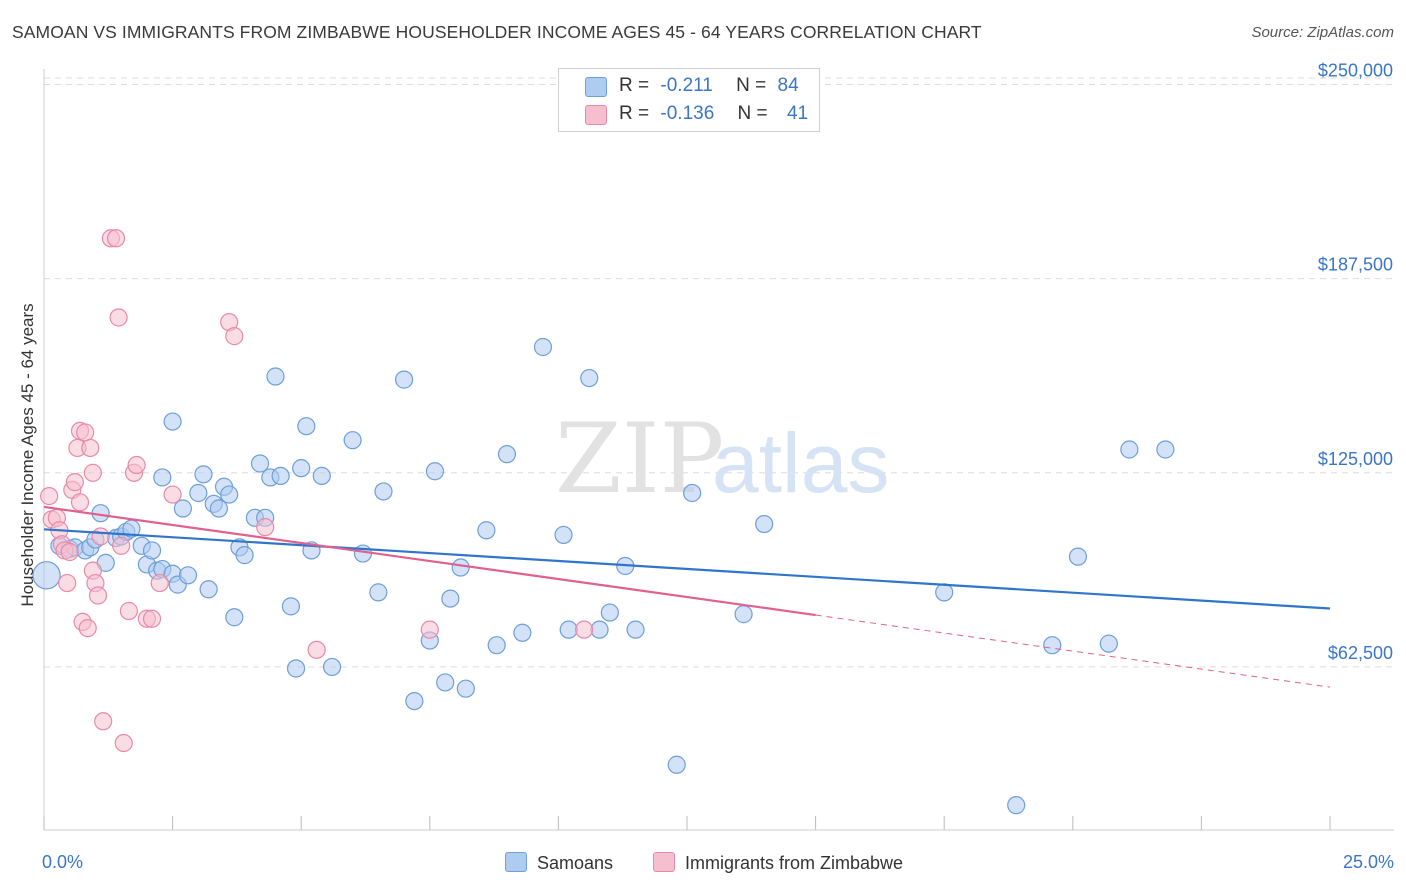  Describe the element at coordinates (686, 85) in the screenshot. I see `r-value: -0.211` at that location.